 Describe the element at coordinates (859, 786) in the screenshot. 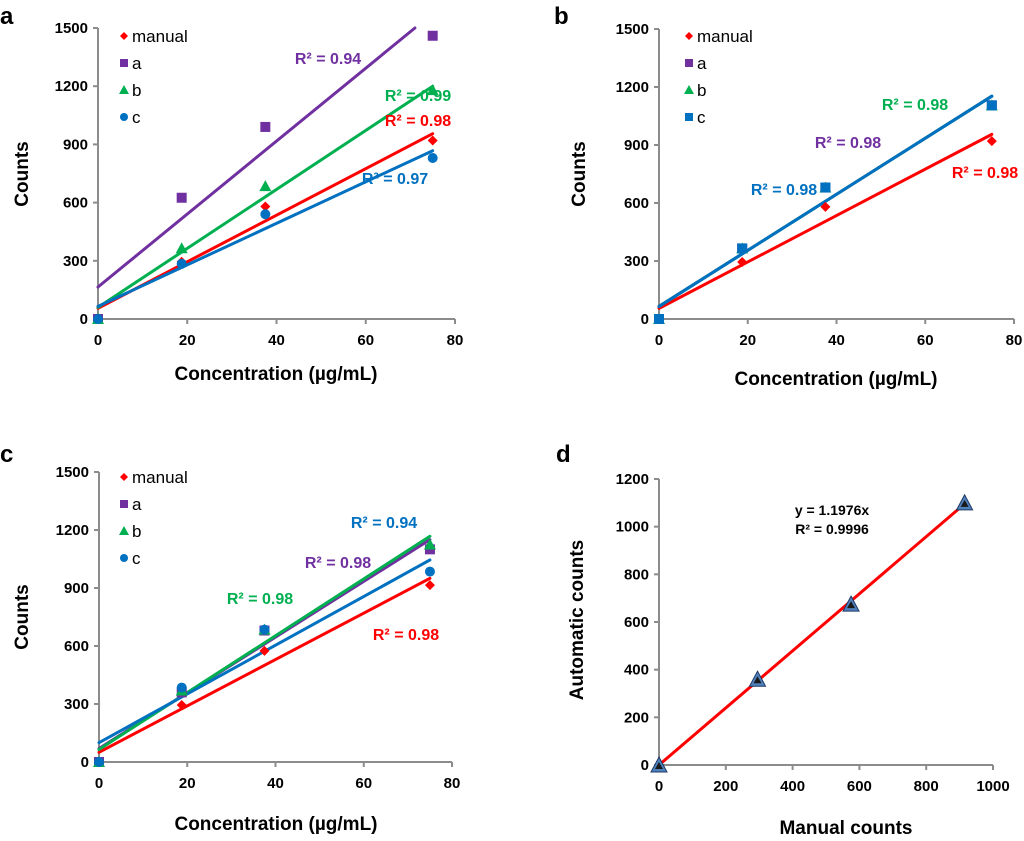

I see `x-tick-label: 600` at that location.